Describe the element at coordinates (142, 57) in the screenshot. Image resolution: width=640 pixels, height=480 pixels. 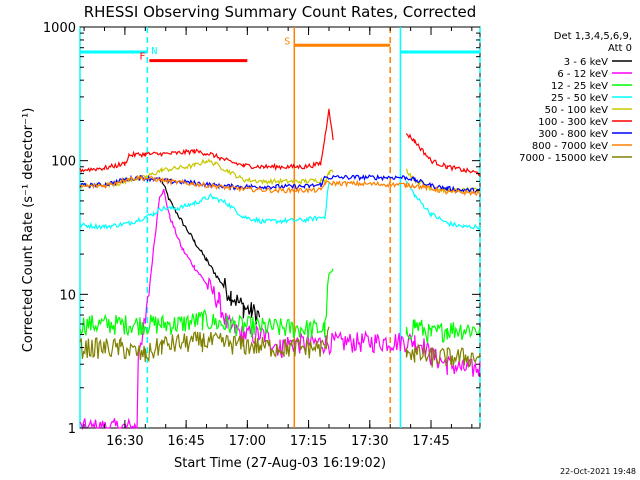
I see `annotation-label: F` at that location.